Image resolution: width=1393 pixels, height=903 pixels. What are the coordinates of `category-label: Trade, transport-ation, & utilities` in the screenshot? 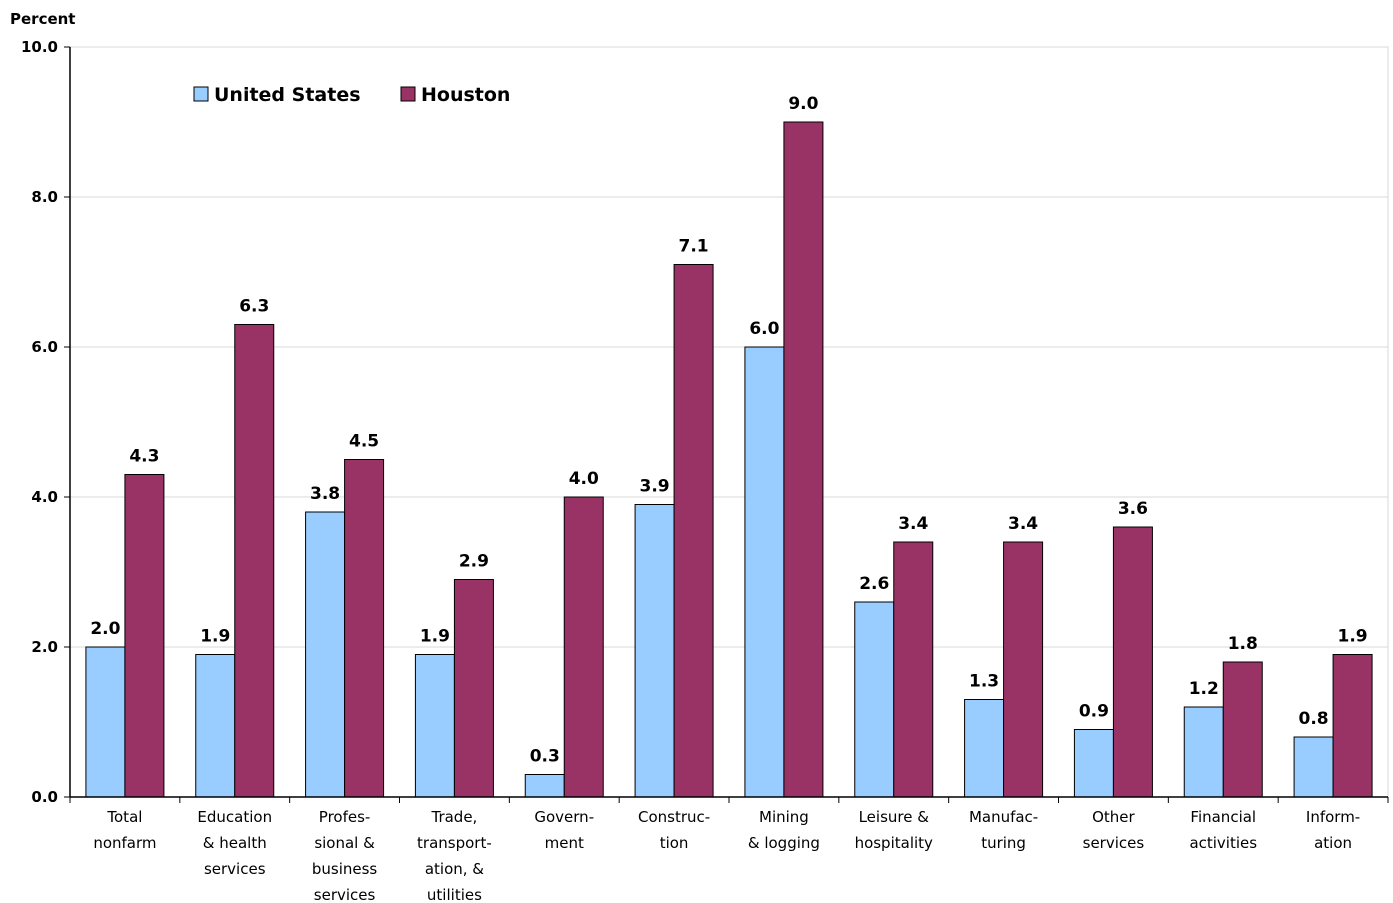 It's located at (454, 855).